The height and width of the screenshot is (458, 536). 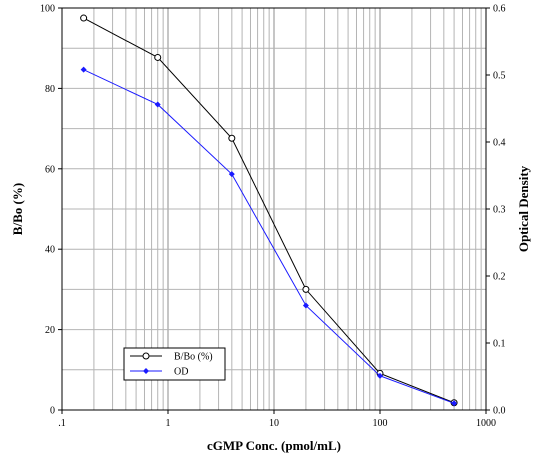 What do you see at coordinates (486, 423) in the screenshot?
I see `x-tick-label: 1000` at bounding box center [486, 423].